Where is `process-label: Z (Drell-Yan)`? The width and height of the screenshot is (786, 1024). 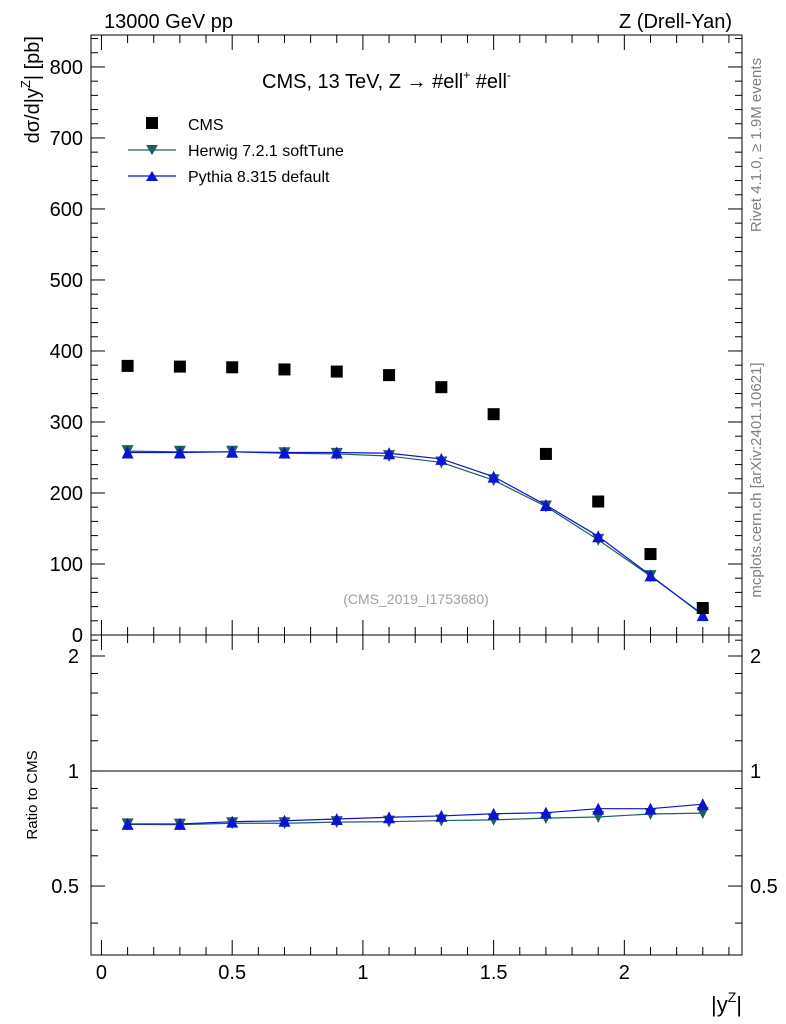 process-label: Z (Drell-Yan) is located at coordinates (675, 22).